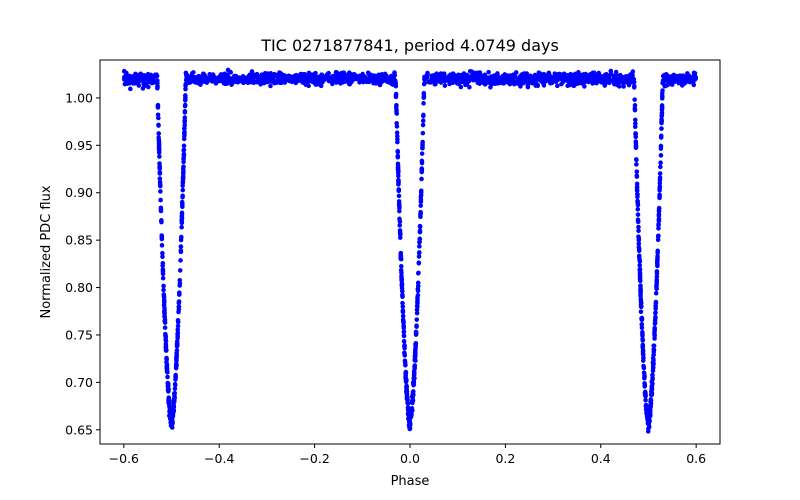  I want to click on y-tick-label: 0.80, so click(79, 287).